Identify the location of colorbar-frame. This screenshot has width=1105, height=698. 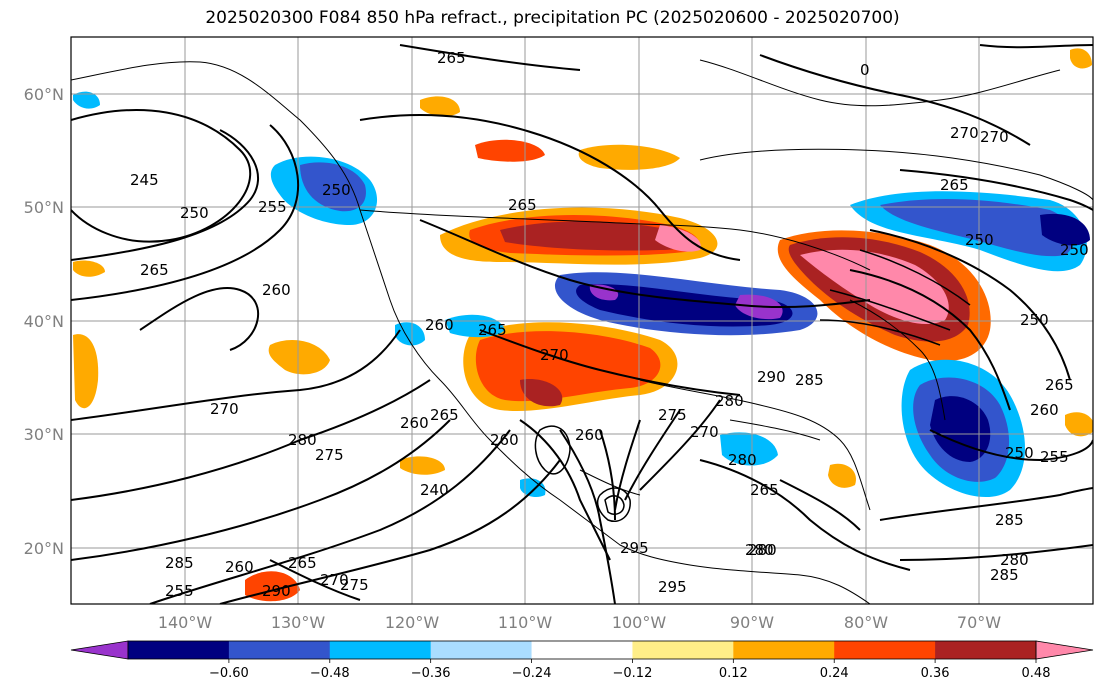
(582, 650).